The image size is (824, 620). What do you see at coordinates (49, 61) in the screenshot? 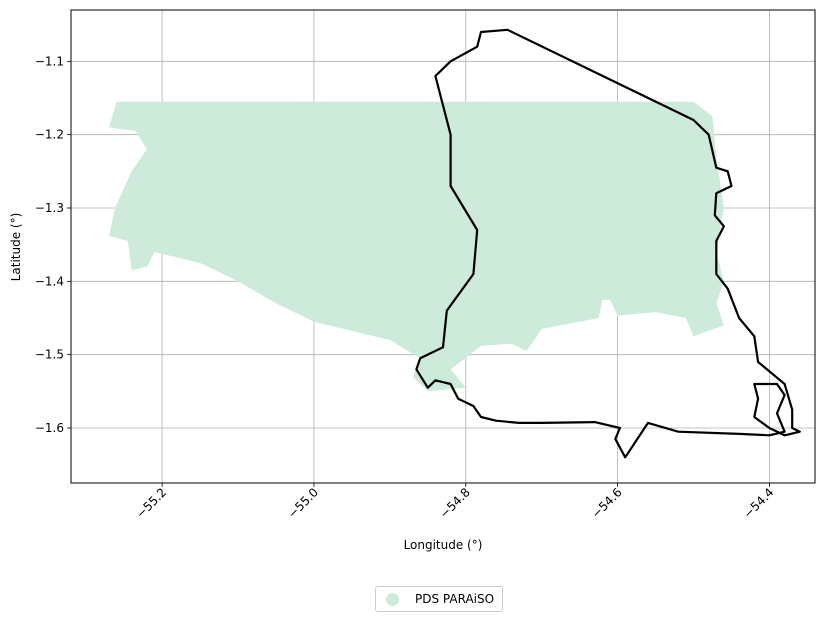
I see `y-tick-label: −1.1` at bounding box center [49, 61].